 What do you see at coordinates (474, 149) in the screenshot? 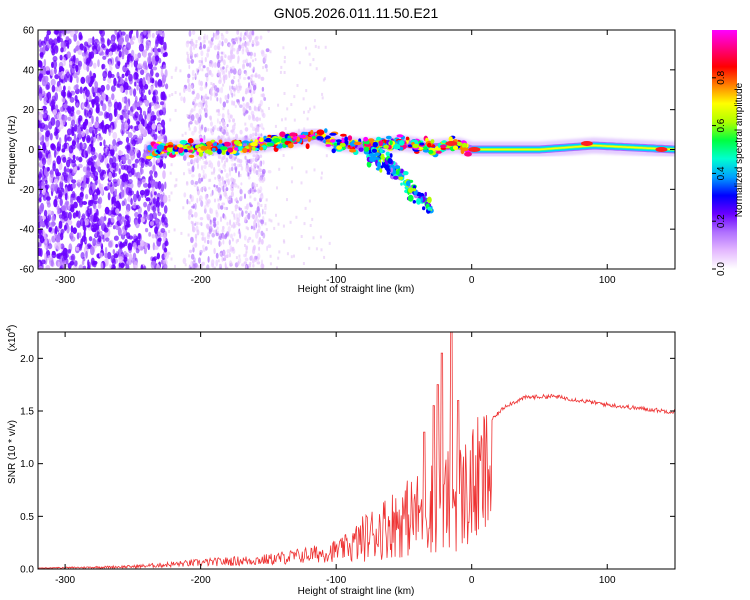
I see `ridge-peak` at bounding box center [474, 149].